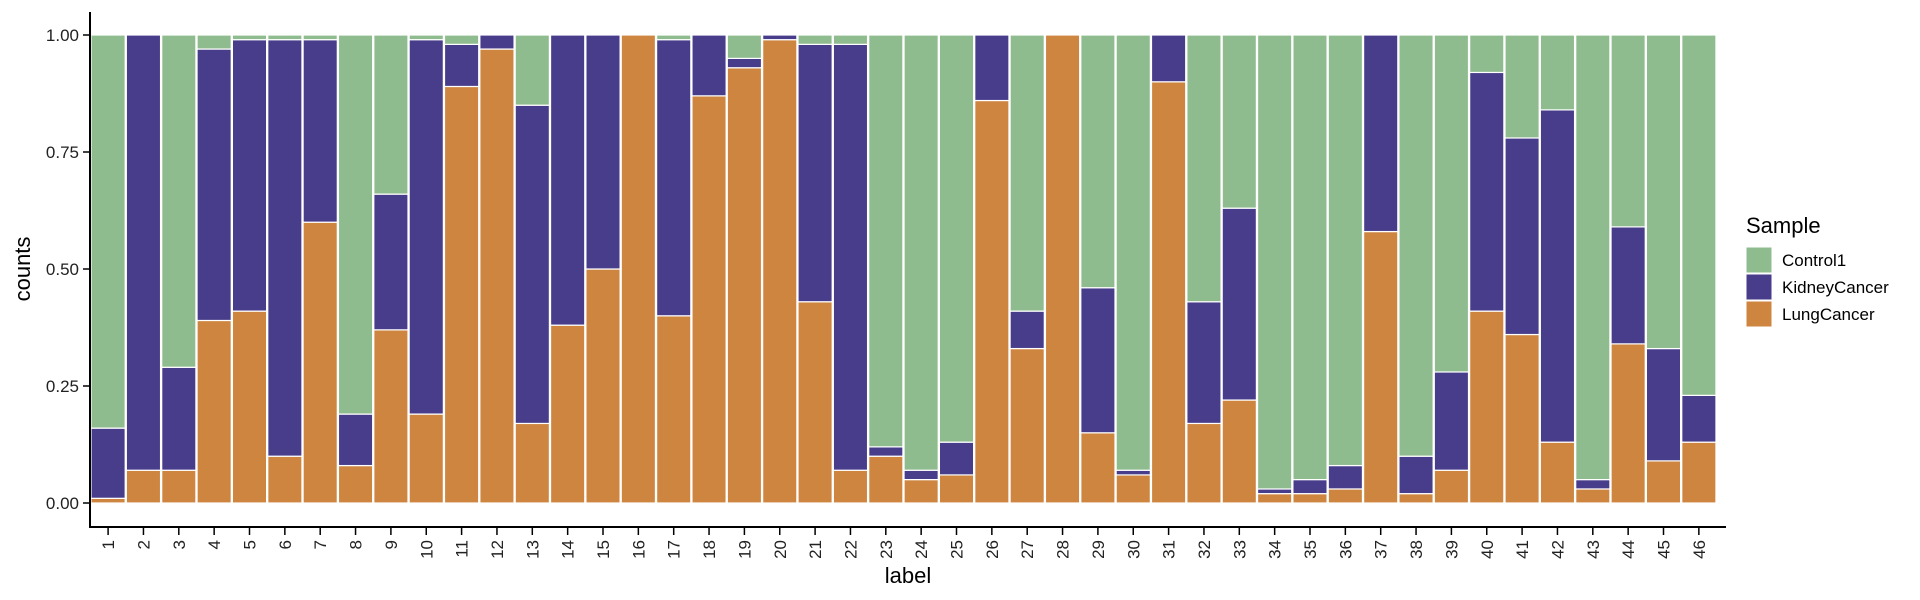  Describe the element at coordinates (62, 35) in the screenshot. I see `y-tick-label: 1.00` at that location.